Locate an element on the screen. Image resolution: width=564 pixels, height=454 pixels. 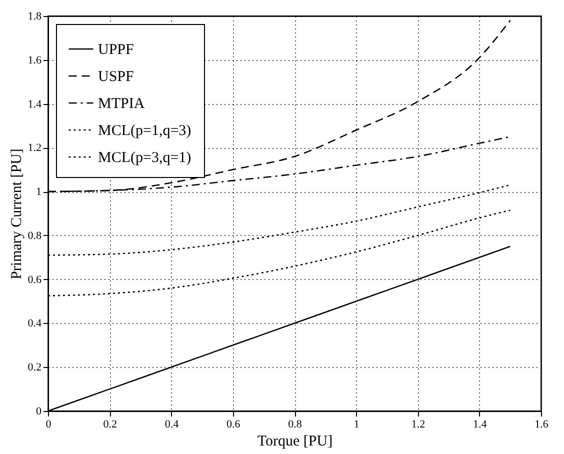
x-tick-label: 0.8 is located at coordinates (295, 424).